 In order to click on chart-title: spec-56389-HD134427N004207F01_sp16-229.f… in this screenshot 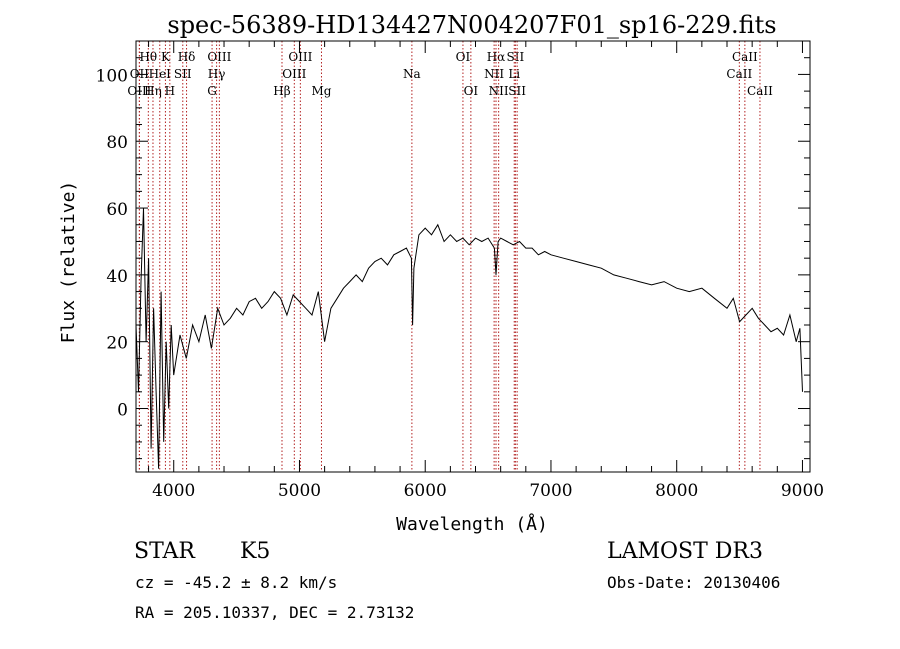, I will do `click(471, 25)`.